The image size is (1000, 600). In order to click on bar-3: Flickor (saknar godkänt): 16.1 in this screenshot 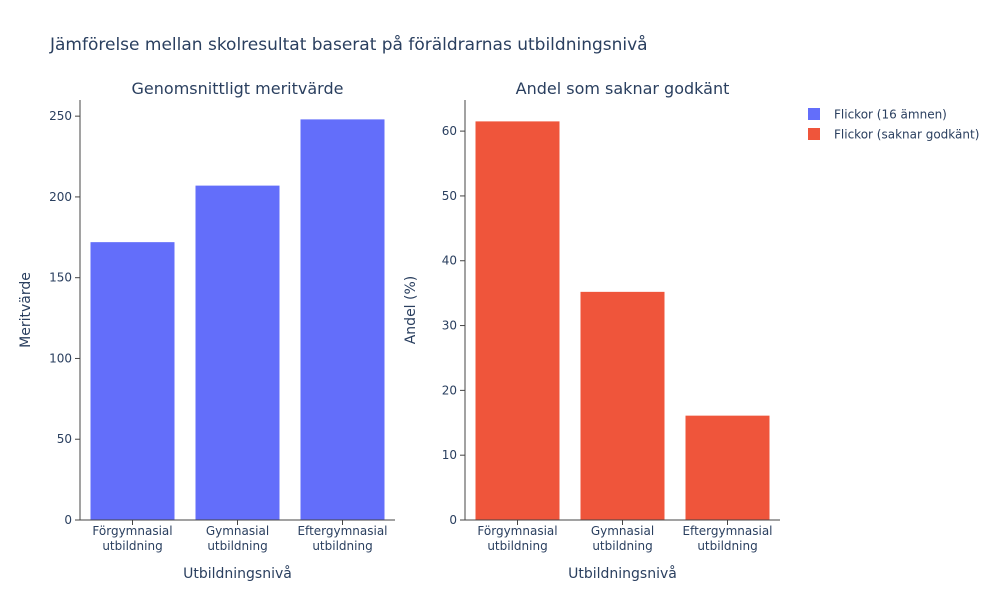, I will do `click(727, 467)`.